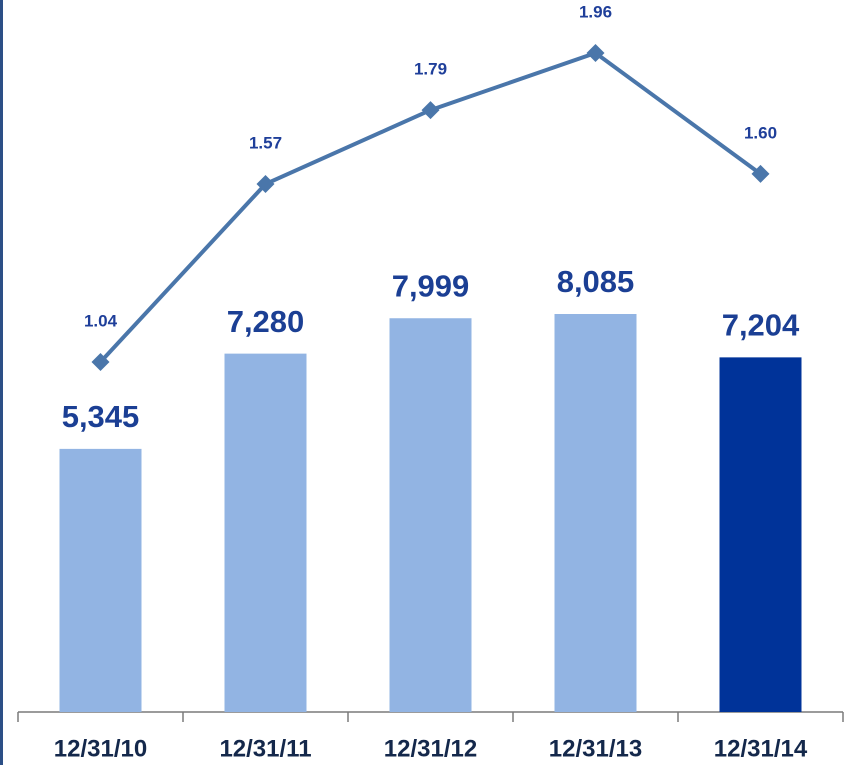  What do you see at coordinates (761, 325) in the screenshot?
I see `bar-value-label: 7,204` at bounding box center [761, 325].